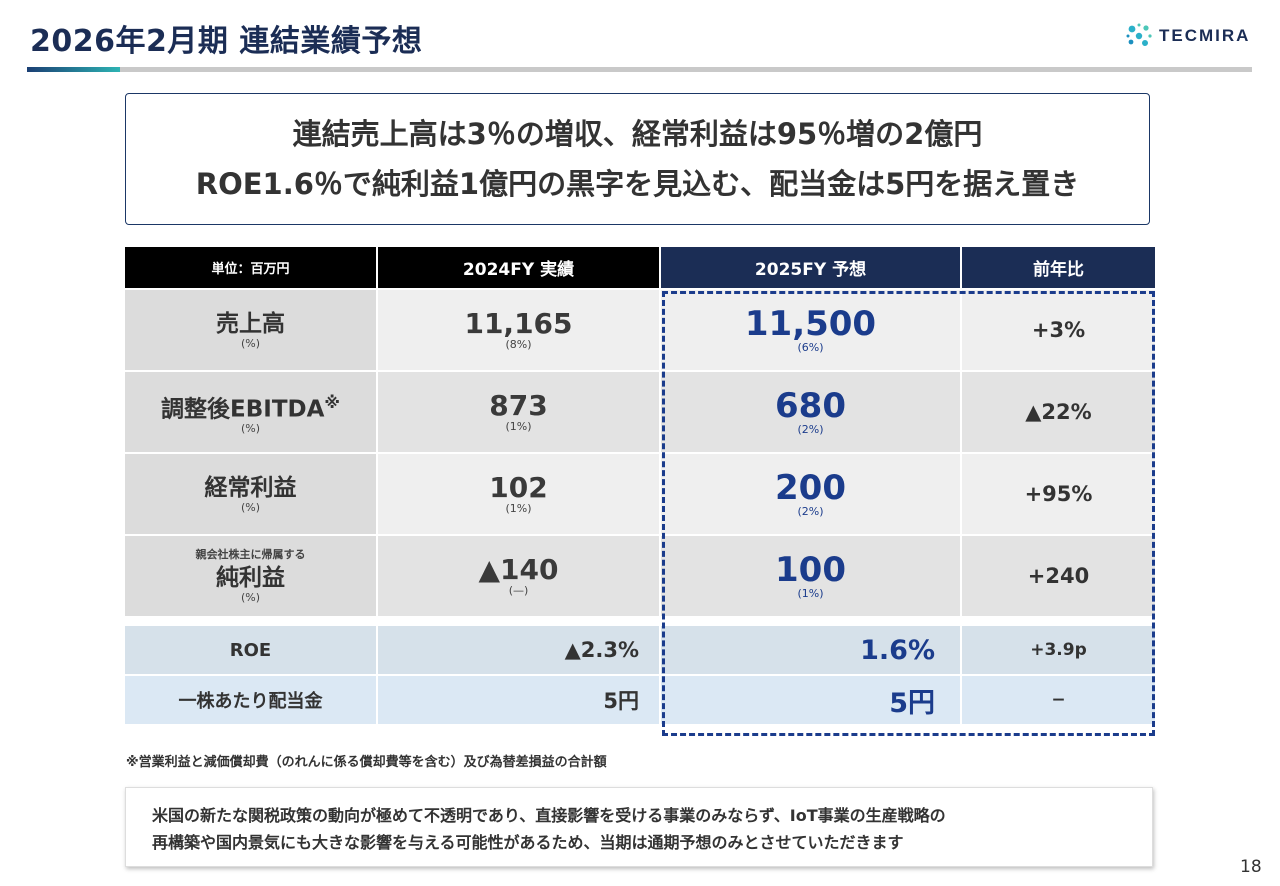  What do you see at coordinates (811, 701) in the screenshot?
I see `fy2025-value: 5円` at bounding box center [811, 701].